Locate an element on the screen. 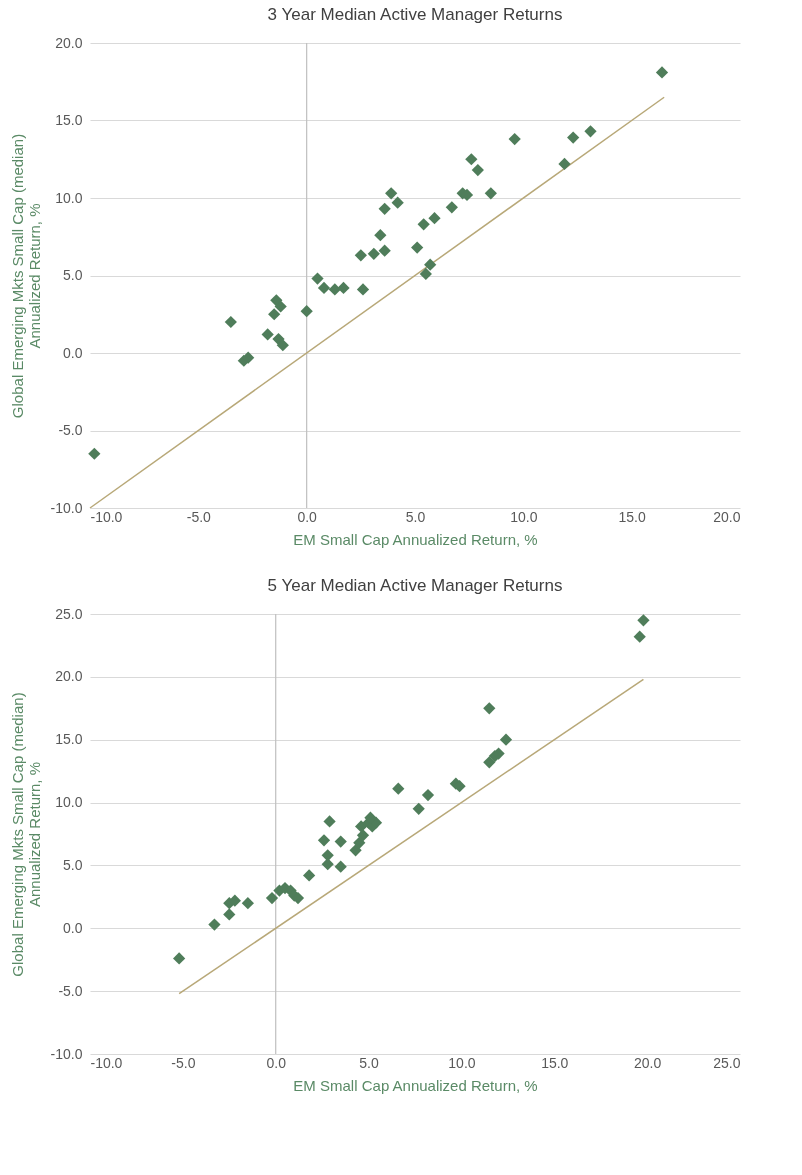 The image size is (802, 1175). chart-title: 3 Year Median Active Manager Returns is located at coordinates (415, 14).